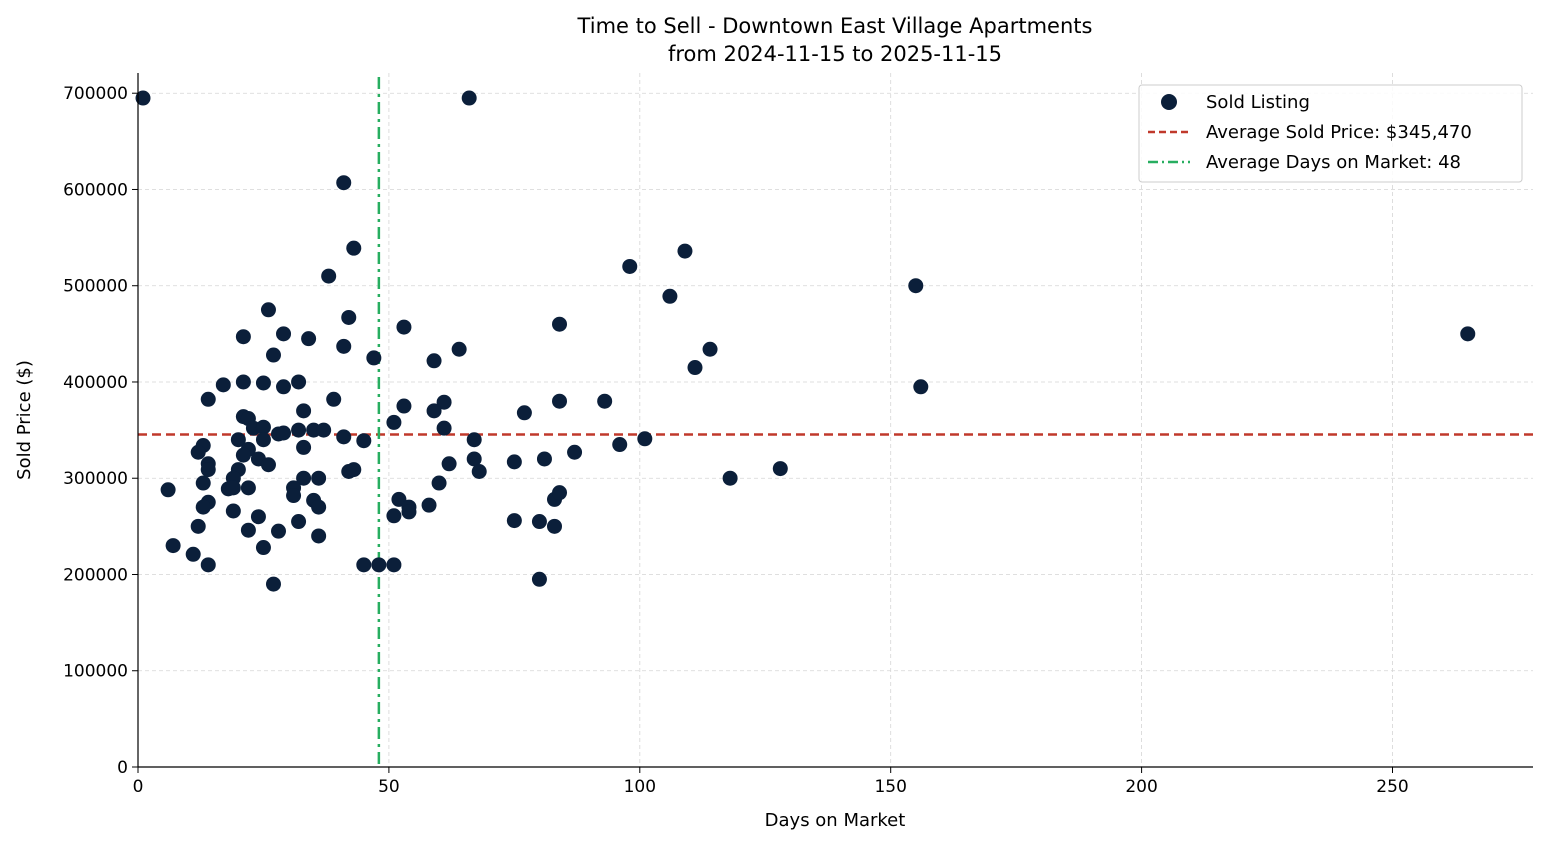 The height and width of the screenshot is (849, 1547). Describe the element at coordinates (890, 787) in the screenshot. I see `x-tick-label: 150` at that location.